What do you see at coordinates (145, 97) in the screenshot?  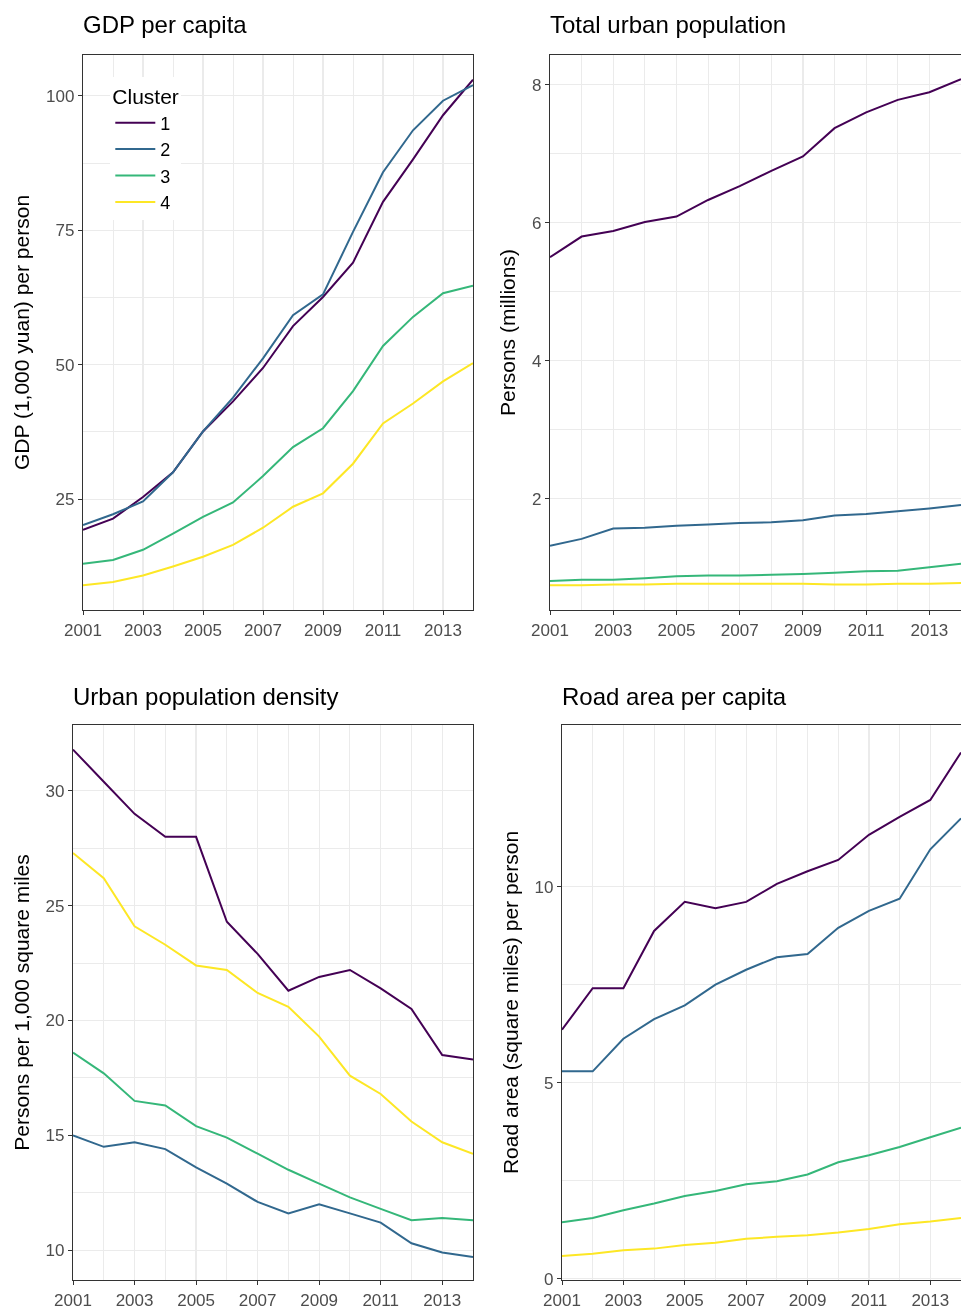 I see `legend-title: Cluster` at bounding box center [145, 97].